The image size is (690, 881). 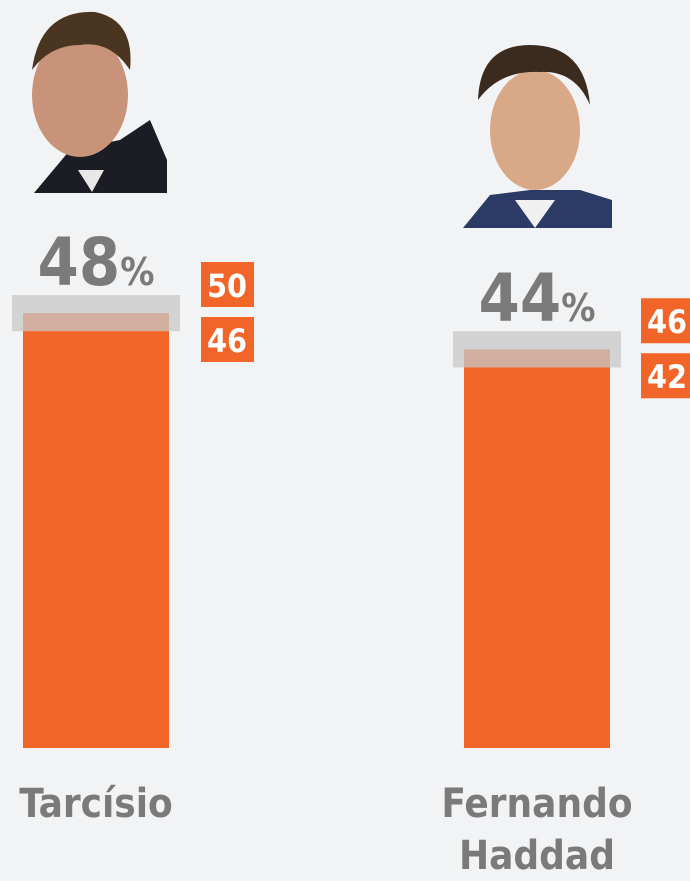 What do you see at coordinates (537, 856) in the screenshot?
I see `category-line: Haddad` at bounding box center [537, 856].